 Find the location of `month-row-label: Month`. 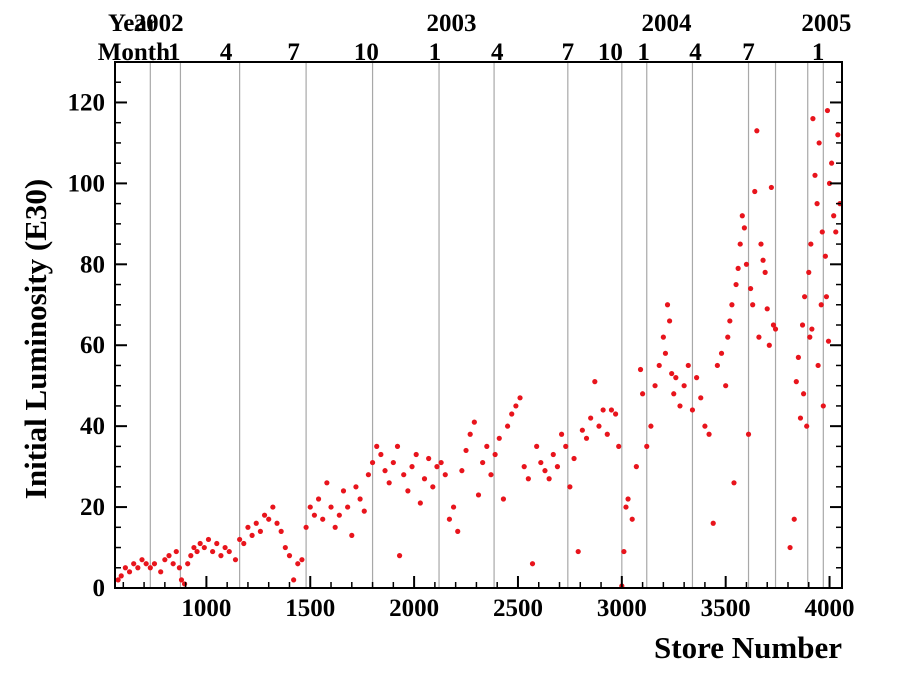

month-row-label: Month is located at coordinates (134, 52).